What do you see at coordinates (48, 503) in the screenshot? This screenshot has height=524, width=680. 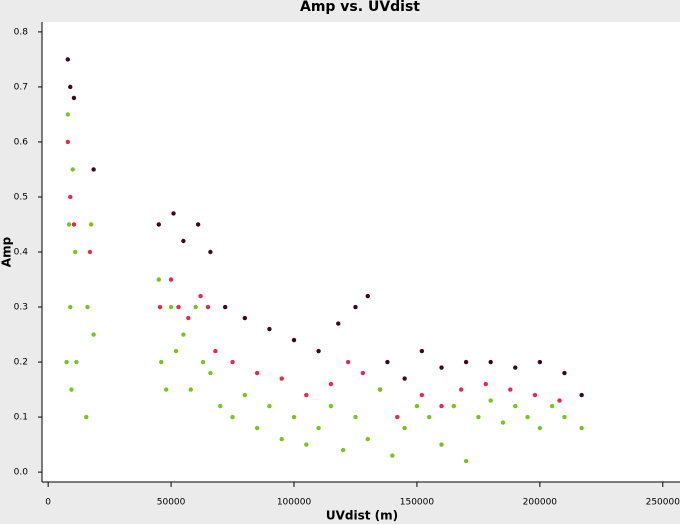 I see `x-tick-label: 0` at bounding box center [48, 503].